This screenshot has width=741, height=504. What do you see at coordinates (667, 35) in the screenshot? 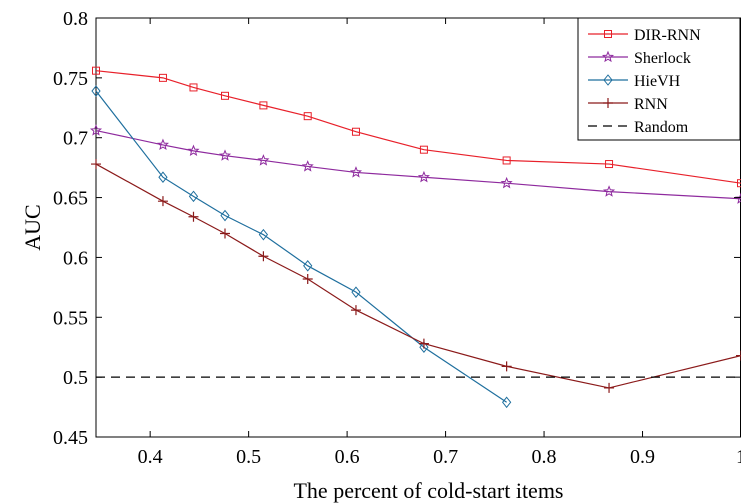
I see `legend-label: DIR-RNN` at bounding box center [667, 35].